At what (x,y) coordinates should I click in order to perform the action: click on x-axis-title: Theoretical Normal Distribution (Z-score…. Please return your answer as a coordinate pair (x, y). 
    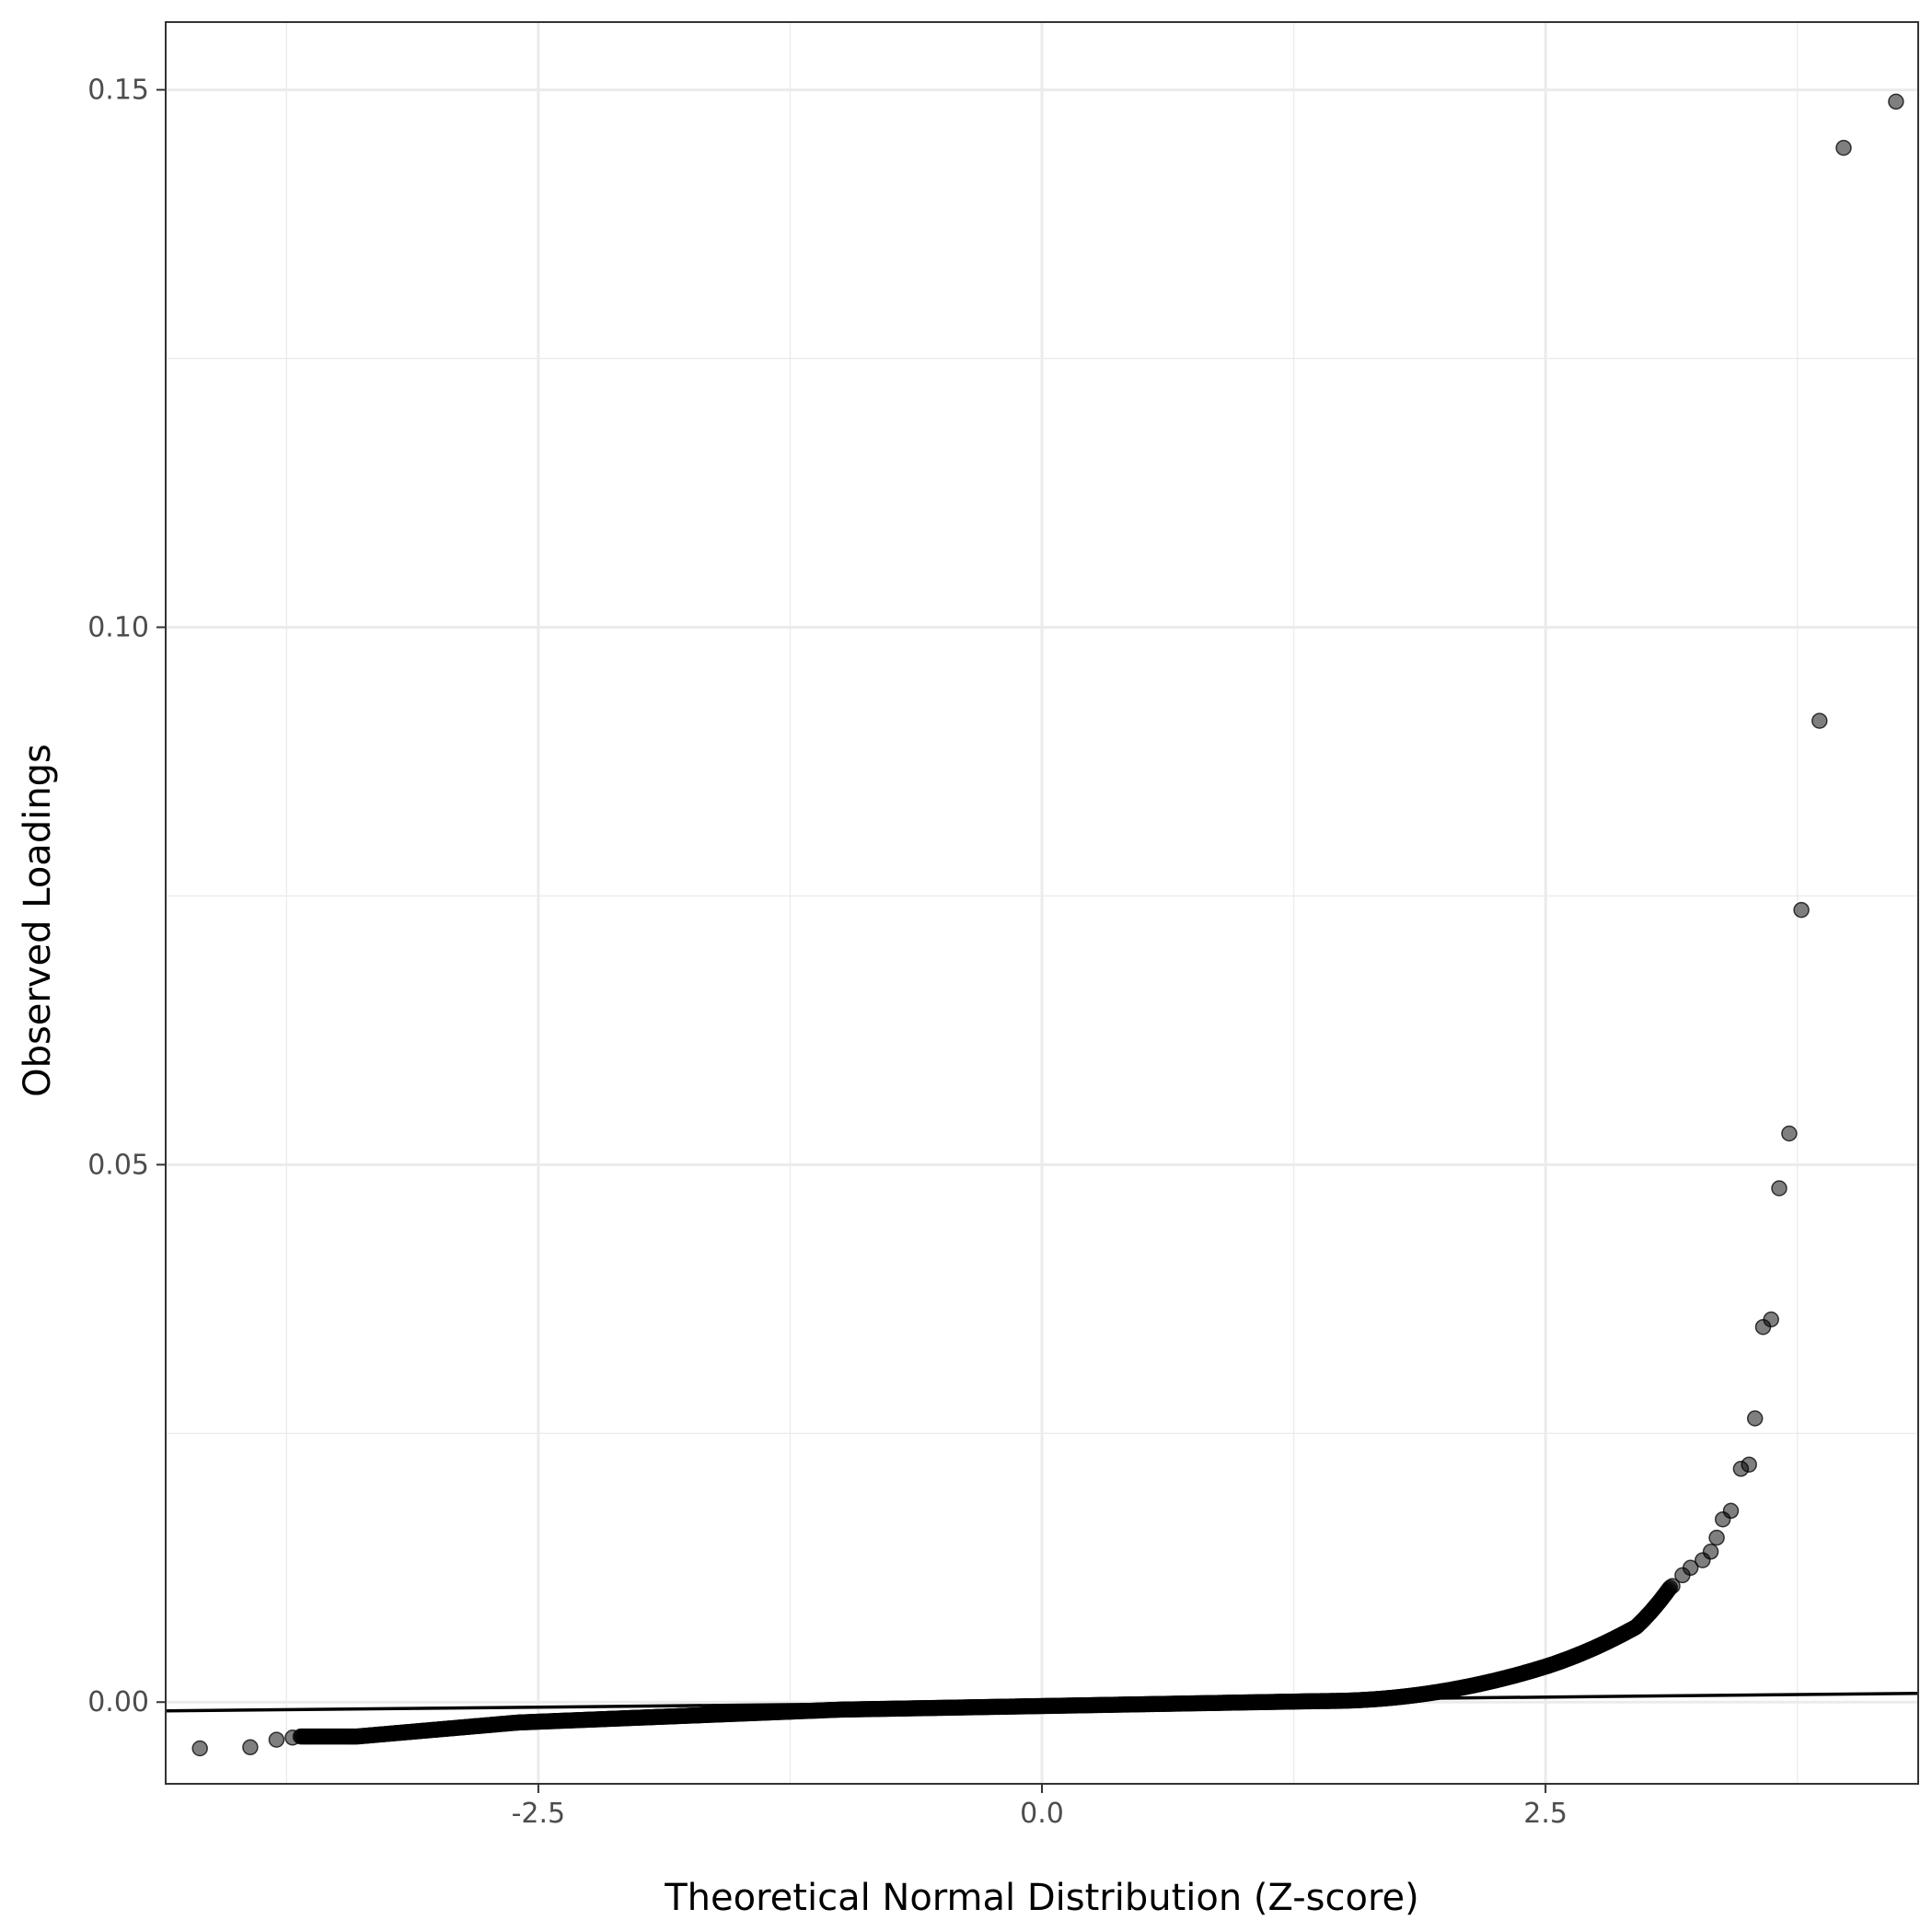
    Looking at the image, I should click on (1041, 1898).